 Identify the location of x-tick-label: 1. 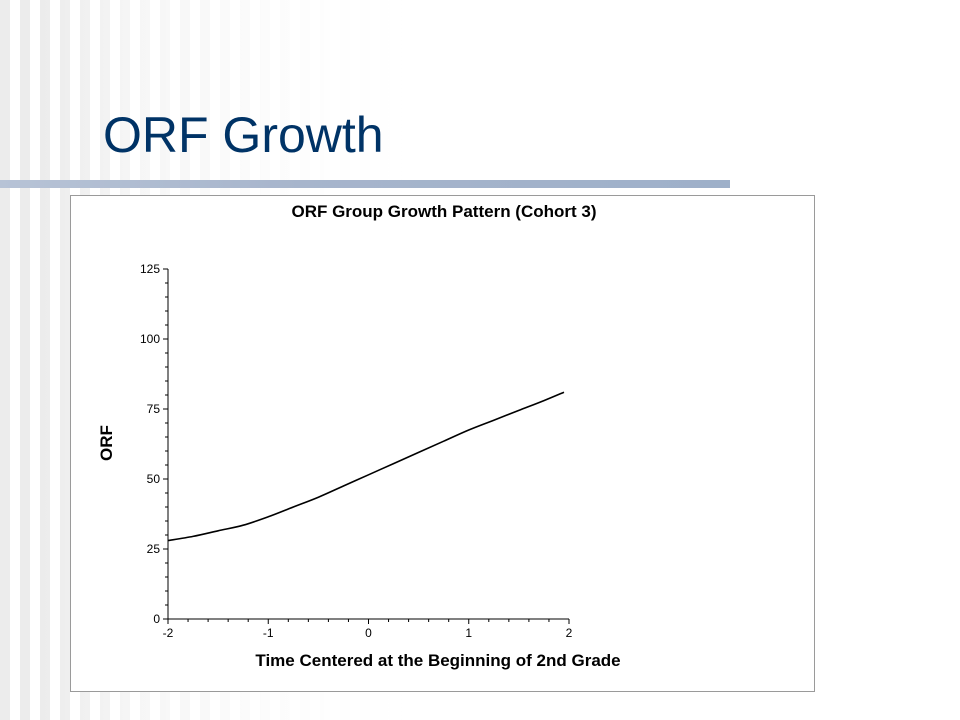
(468, 633).